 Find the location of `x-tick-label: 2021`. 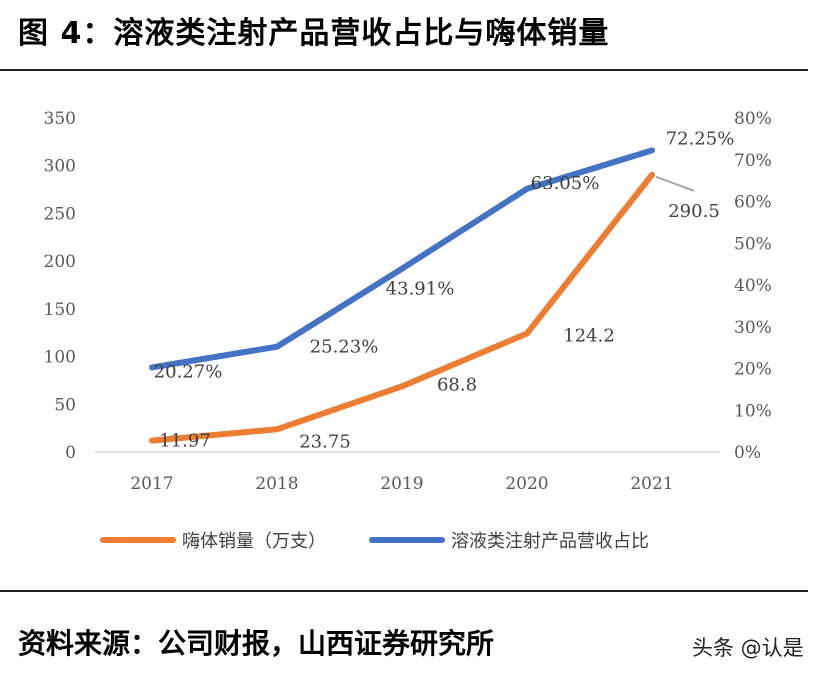

x-tick-label: 2021 is located at coordinates (651, 484).